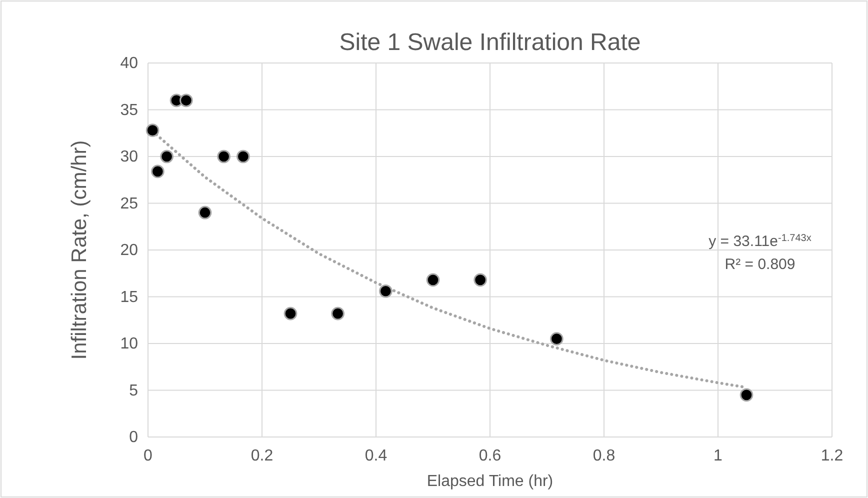  Describe the element at coordinates (79, 250) in the screenshot. I see `y-axis-title: Infiltration Rate, (cm/hr)` at that location.